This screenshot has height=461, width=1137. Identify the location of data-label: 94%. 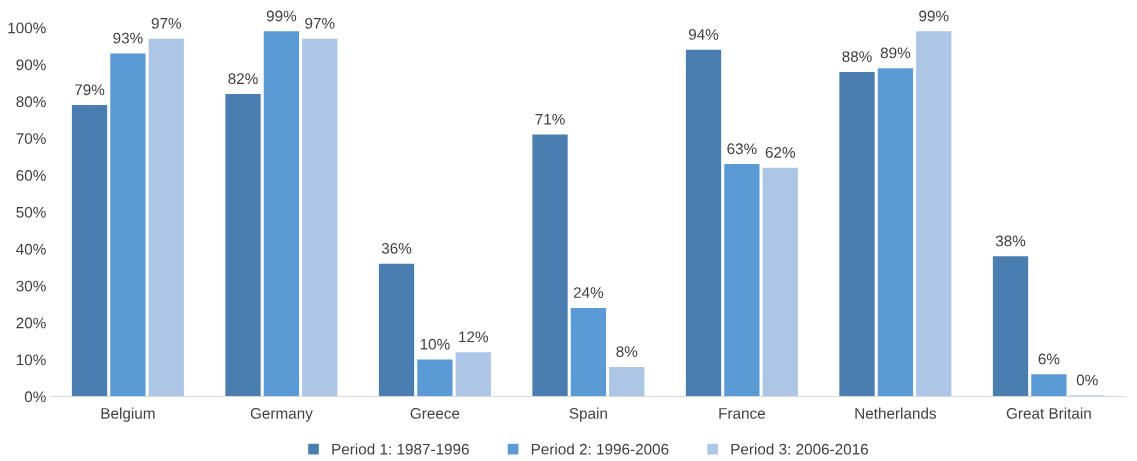
(703, 34).